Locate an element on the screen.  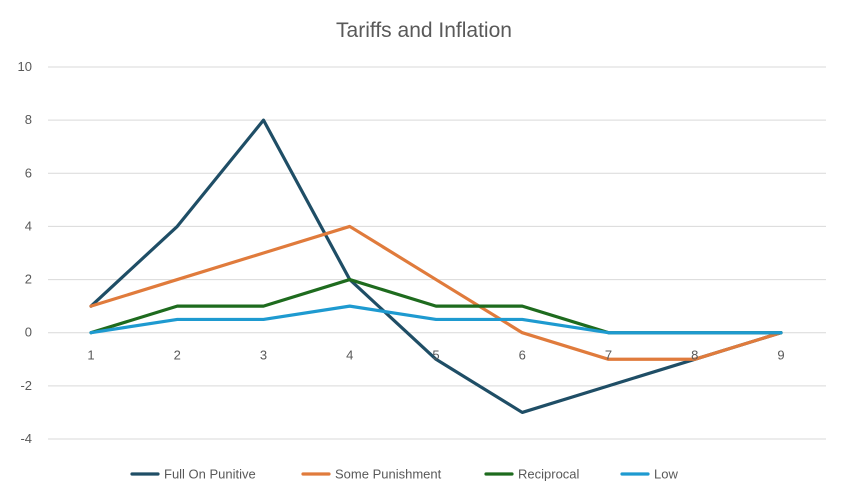
chart-title: Tariffs and Inflation is located at coordinates (424, 30).